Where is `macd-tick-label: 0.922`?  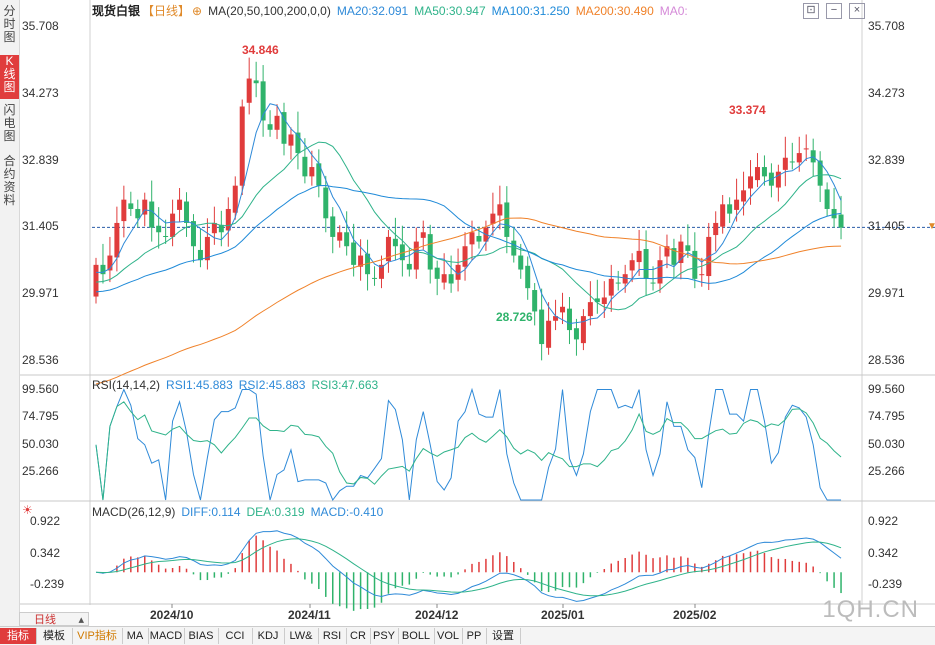
macd-tick-label: 0.922 is located at coordinates (45, 521).